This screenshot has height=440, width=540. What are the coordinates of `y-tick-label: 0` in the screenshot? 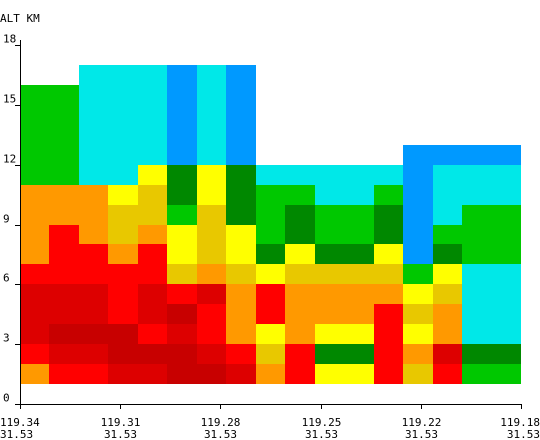 It's located at (6, 398).